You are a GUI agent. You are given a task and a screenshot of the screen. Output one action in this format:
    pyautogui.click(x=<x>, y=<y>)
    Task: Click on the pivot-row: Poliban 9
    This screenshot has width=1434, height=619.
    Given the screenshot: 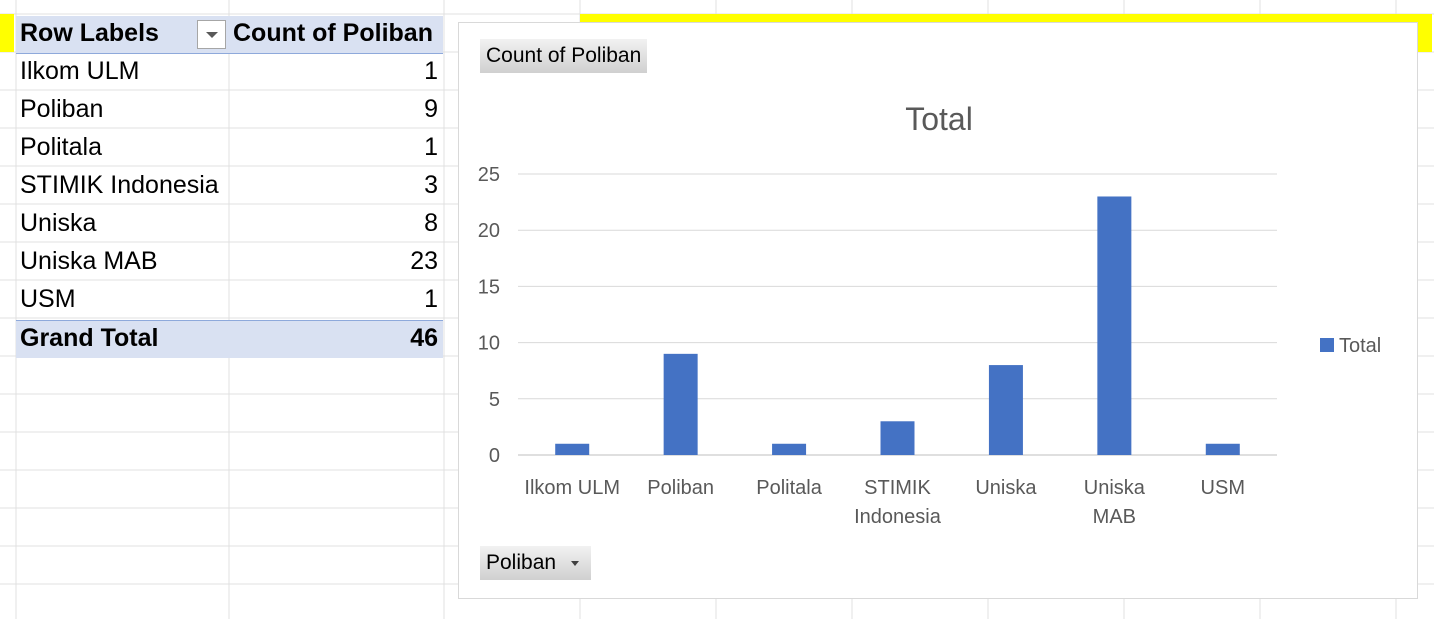 What is the action you would take?
    pyautogui.click(x=229, y=111)
    